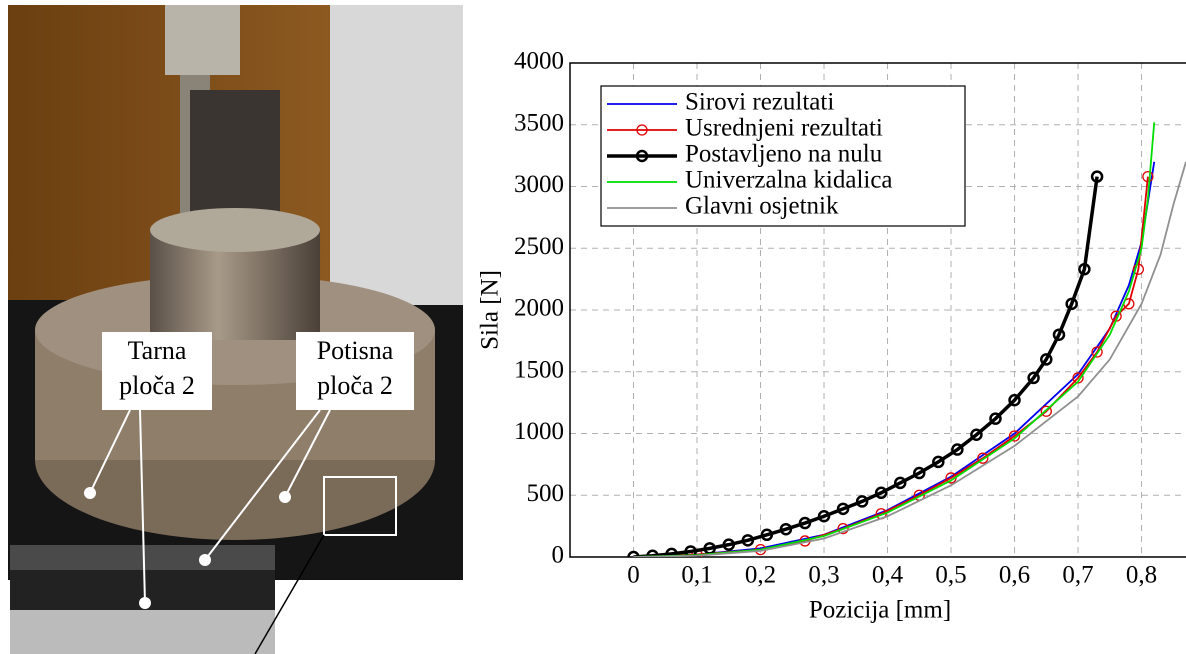 The height and width of the screenshot is (654, 1186). What do you see at coordinates (823, 575) in the screenshot?
I see `x-tick-label: 0,3` at bounding box center [823, 575].